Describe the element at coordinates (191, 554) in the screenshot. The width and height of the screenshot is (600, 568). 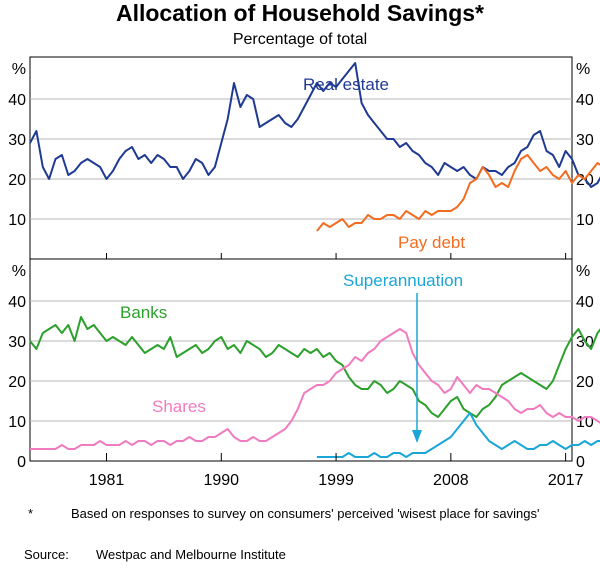
I see `source-text: Westpac and Melbourne Institute` at that location.